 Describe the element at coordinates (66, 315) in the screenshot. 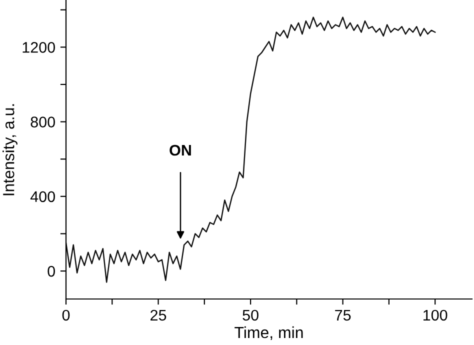

I see `x-tick-label: 0` at that location.